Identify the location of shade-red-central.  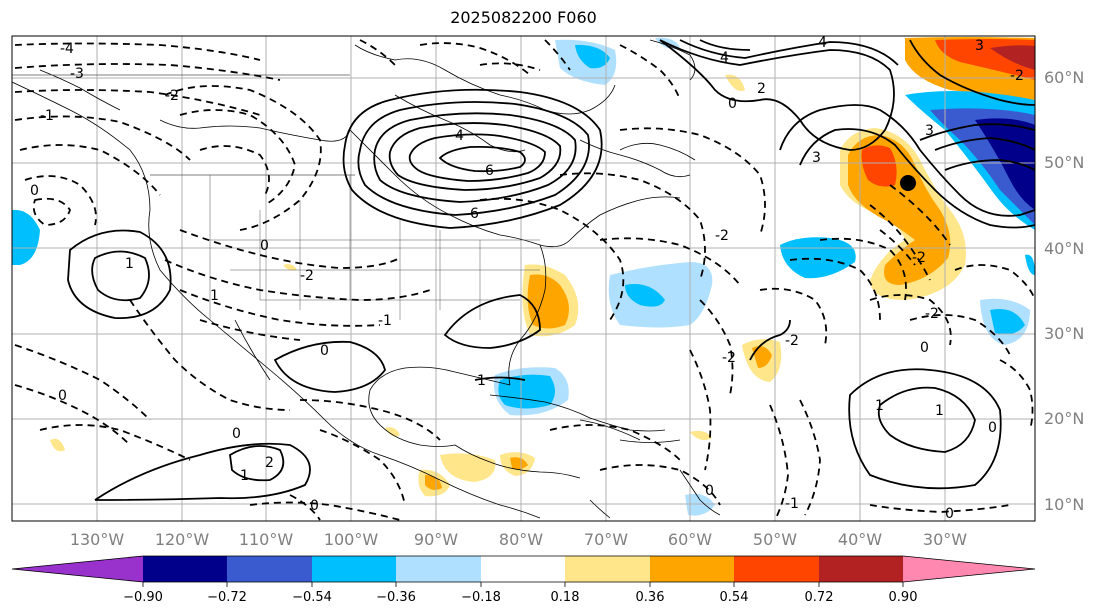
(879, 166).